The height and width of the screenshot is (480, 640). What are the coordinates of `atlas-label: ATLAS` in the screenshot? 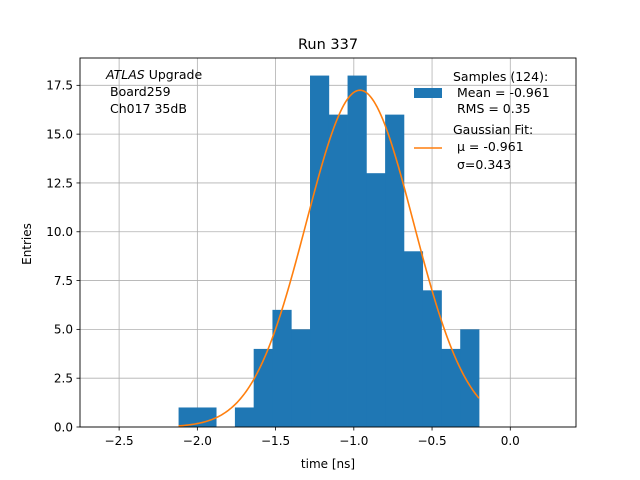 It's located at (125, 74).